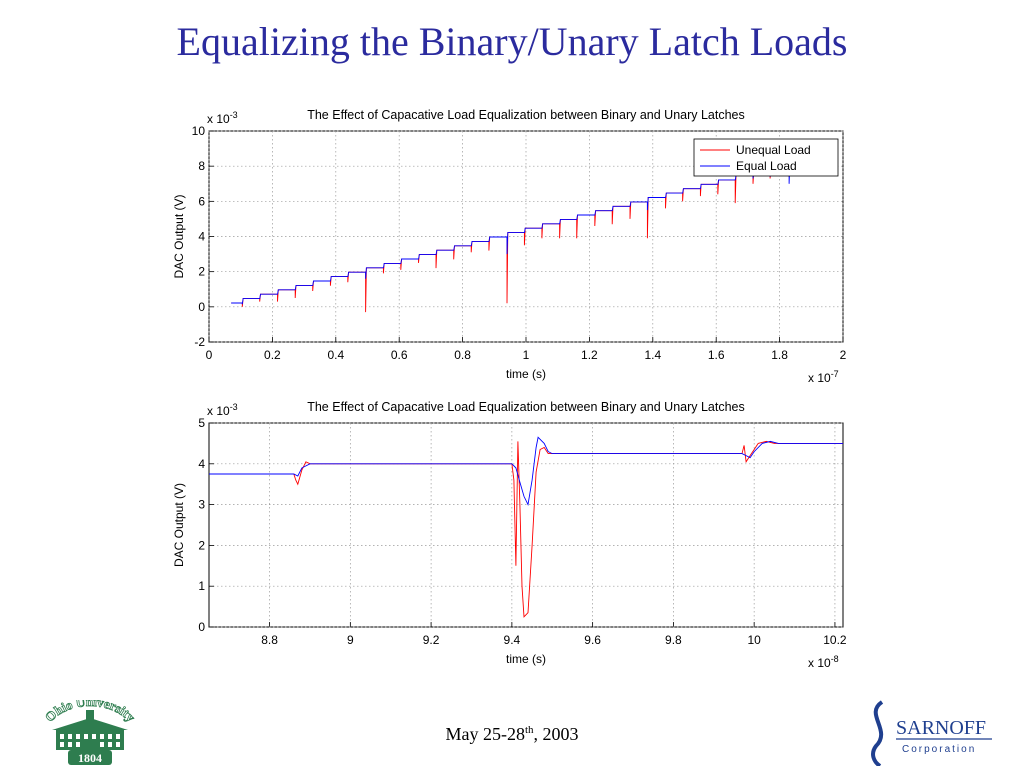 Image resolution: width=1024 pixels, height=768 pixels. Describe the element at coordinates (209, 355) in the screenshot. I see `chart1-x-tick-label: 0` at that location.